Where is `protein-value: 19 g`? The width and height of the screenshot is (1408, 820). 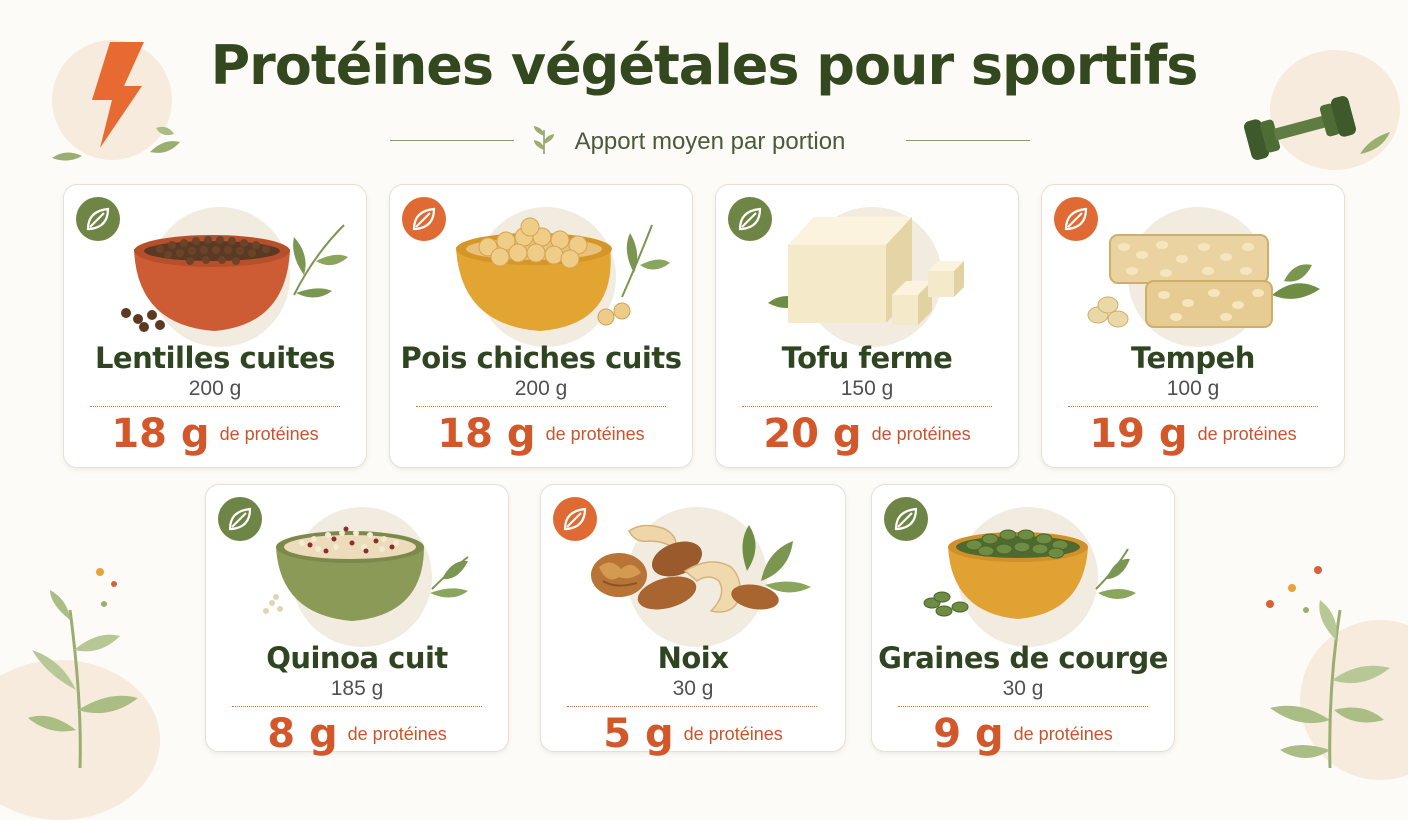 protein-value: 19 g is located at coordinates (1138, 434).